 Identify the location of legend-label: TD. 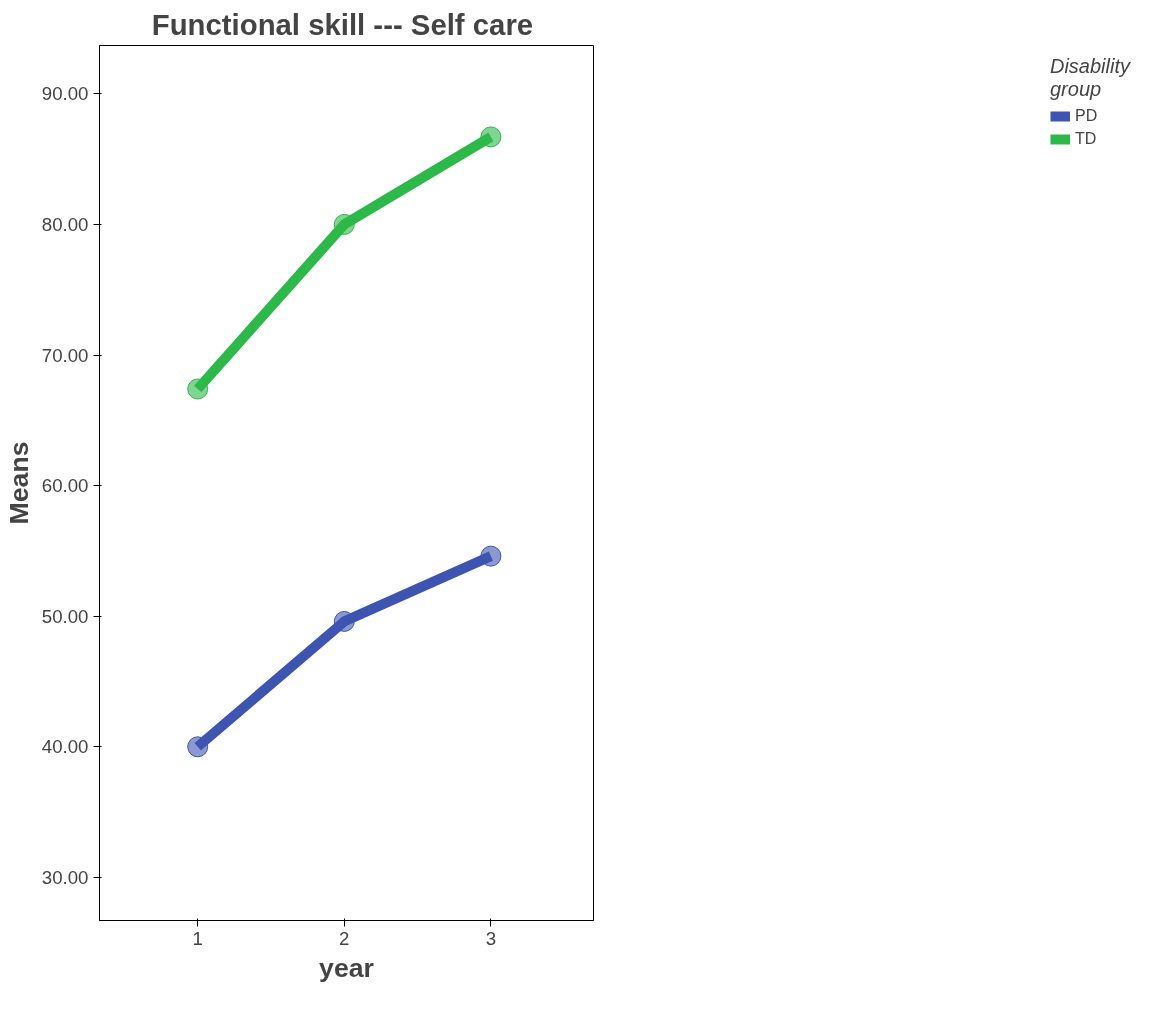
(1085, 139).